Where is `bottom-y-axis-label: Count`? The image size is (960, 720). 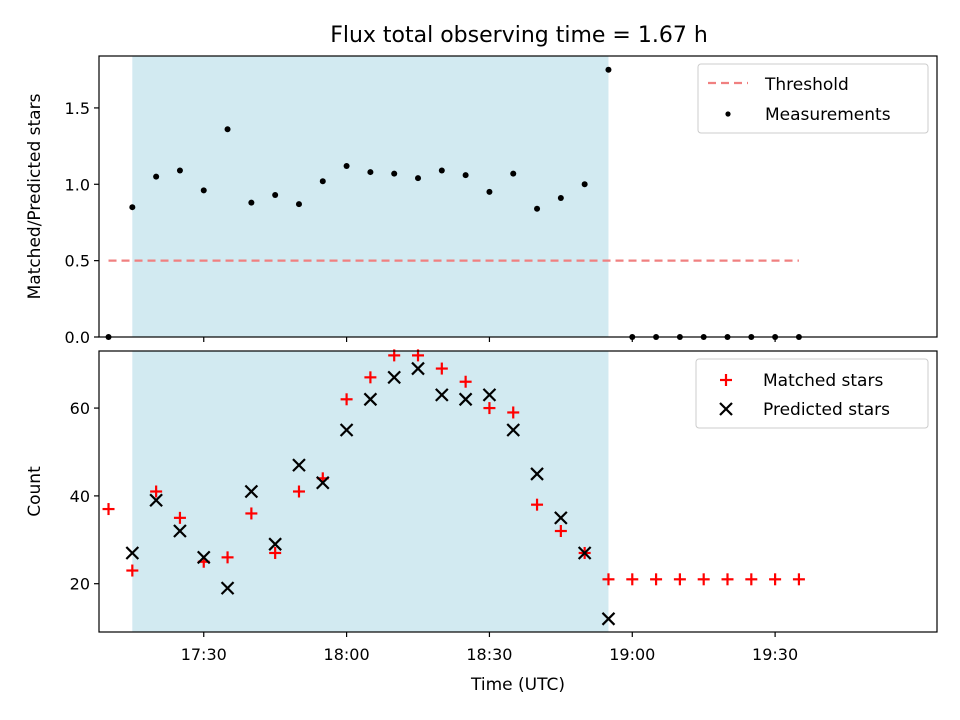
bottom-y-axis-label: Count is located at coordinates (35, 491).